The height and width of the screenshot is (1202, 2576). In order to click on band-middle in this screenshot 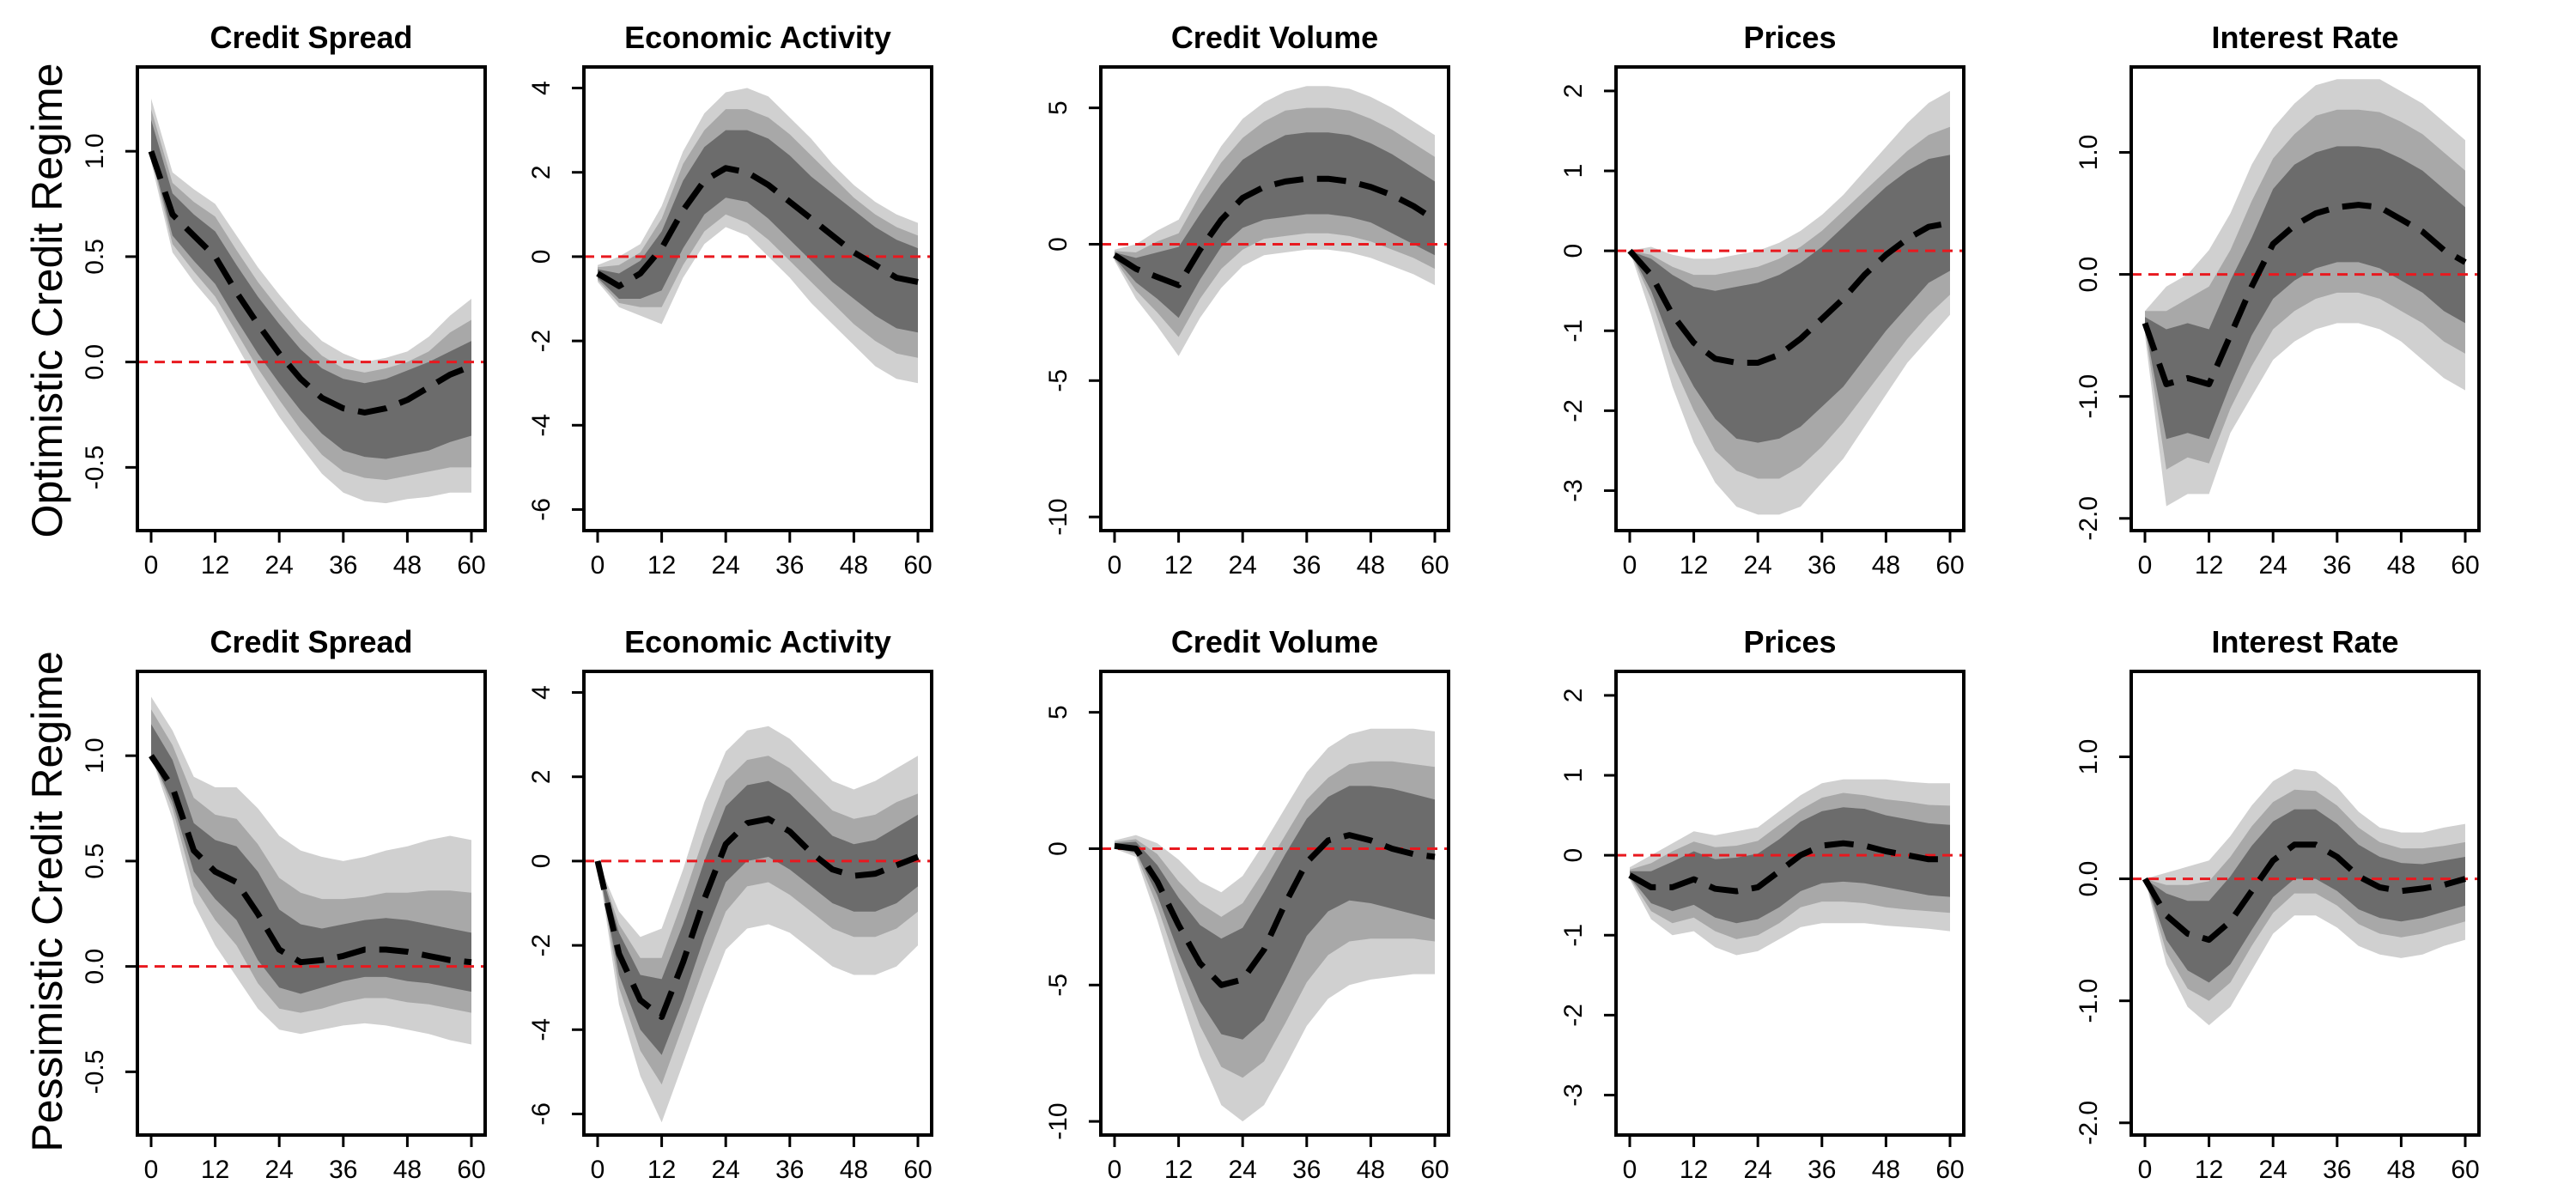, I will do `click(758, 233)`.